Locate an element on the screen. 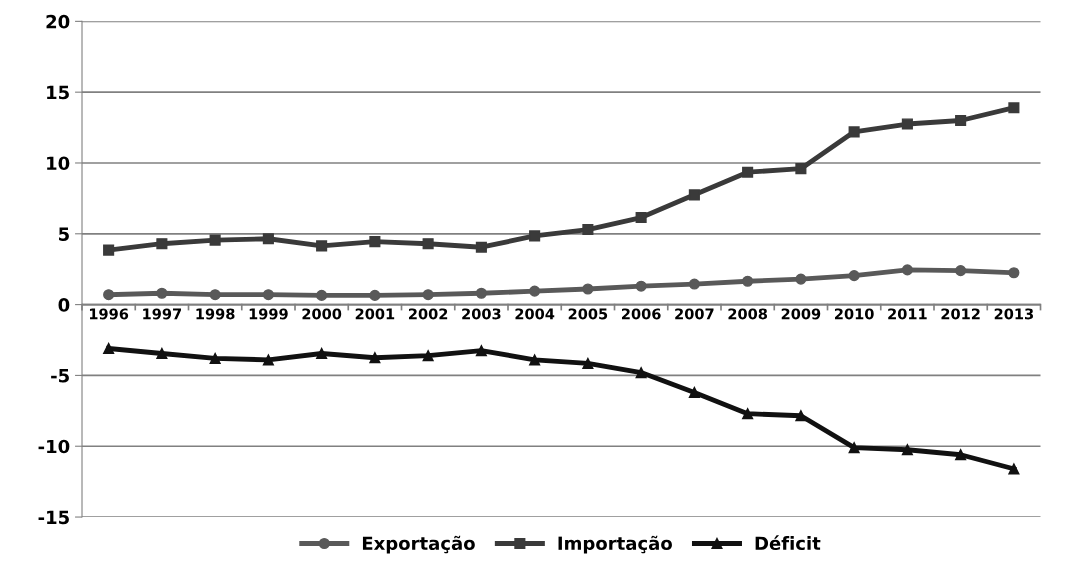 The width and height of the screenshot is (1065, 562). x-tick-label: 2002 is located at coordinates (428, 314).